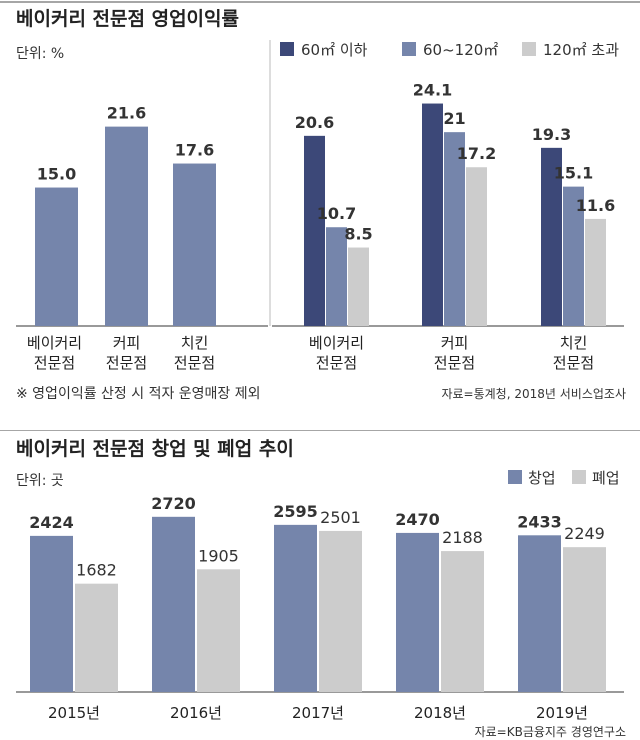  I want to click on value-label-close-1: 1905, so click(218, 555).